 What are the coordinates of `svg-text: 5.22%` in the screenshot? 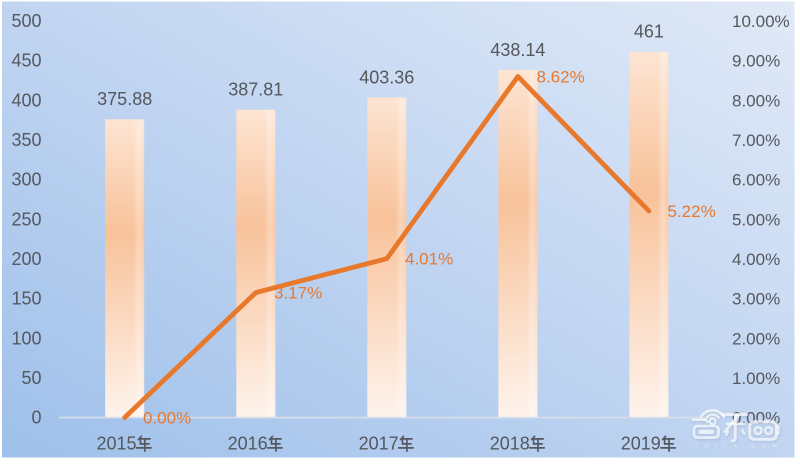 It's located at (692, 211).